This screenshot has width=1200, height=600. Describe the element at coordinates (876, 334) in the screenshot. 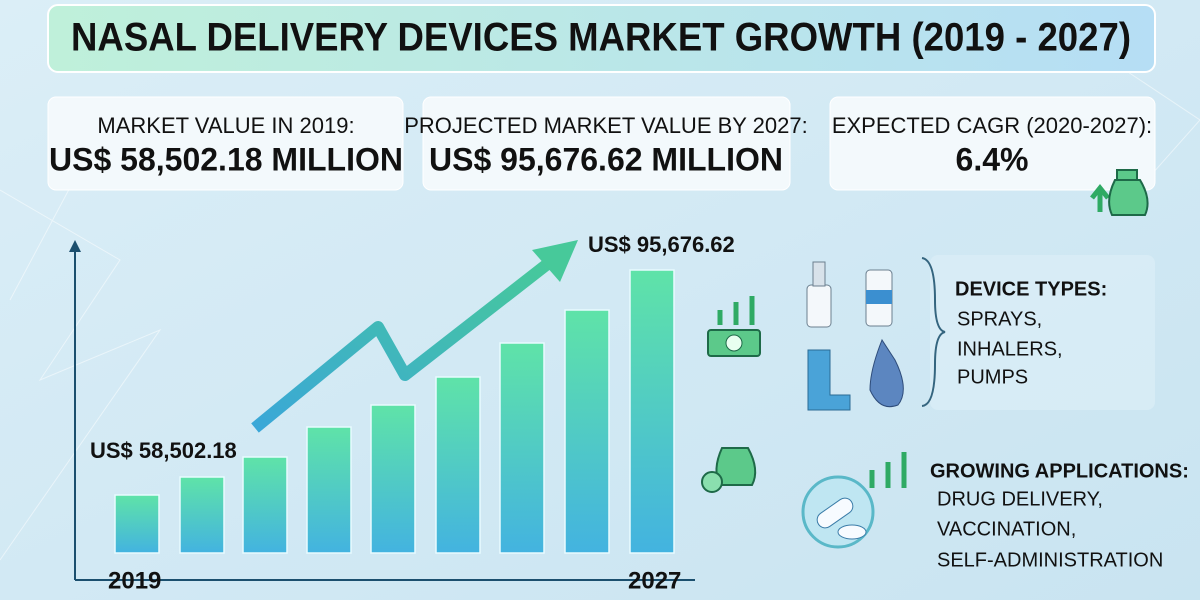

I see `device-icons` at that location.